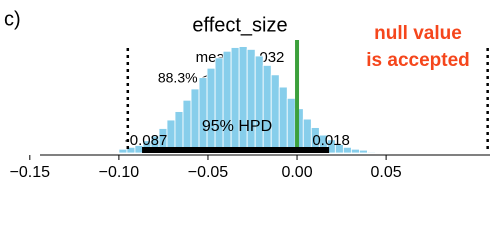 This screenshot has height=240, width=503. Describe the element at coordinates (30, 172) in the screenshot. I see `x-tick-label: −0.15` at that location.